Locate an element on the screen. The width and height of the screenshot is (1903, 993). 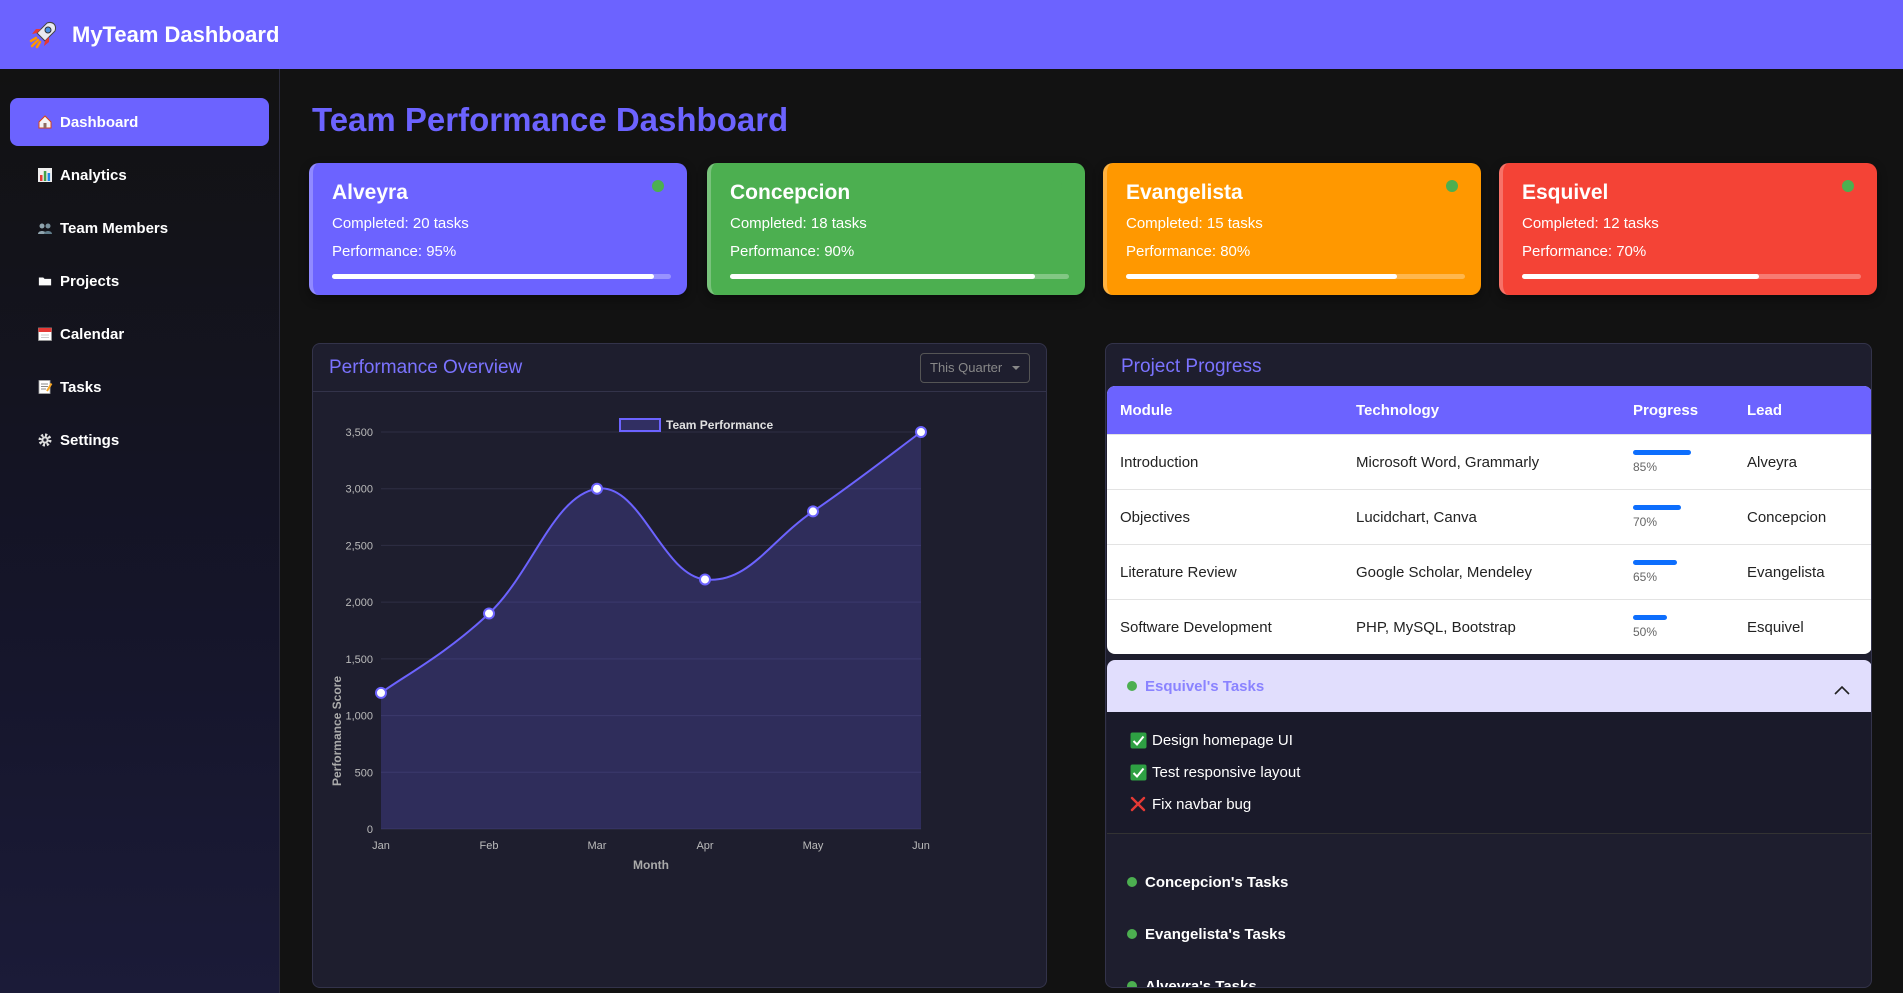
sidebar-item-tasks: Tasks is located at coordinates (139, 387).